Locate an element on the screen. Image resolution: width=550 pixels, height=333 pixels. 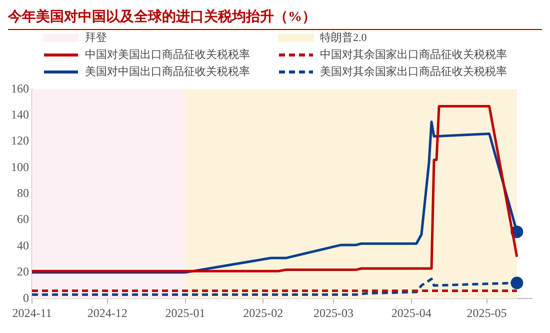
legend-label: 美国对其余国家出口商品征收关税税率 is located at coordinates (413, 71).